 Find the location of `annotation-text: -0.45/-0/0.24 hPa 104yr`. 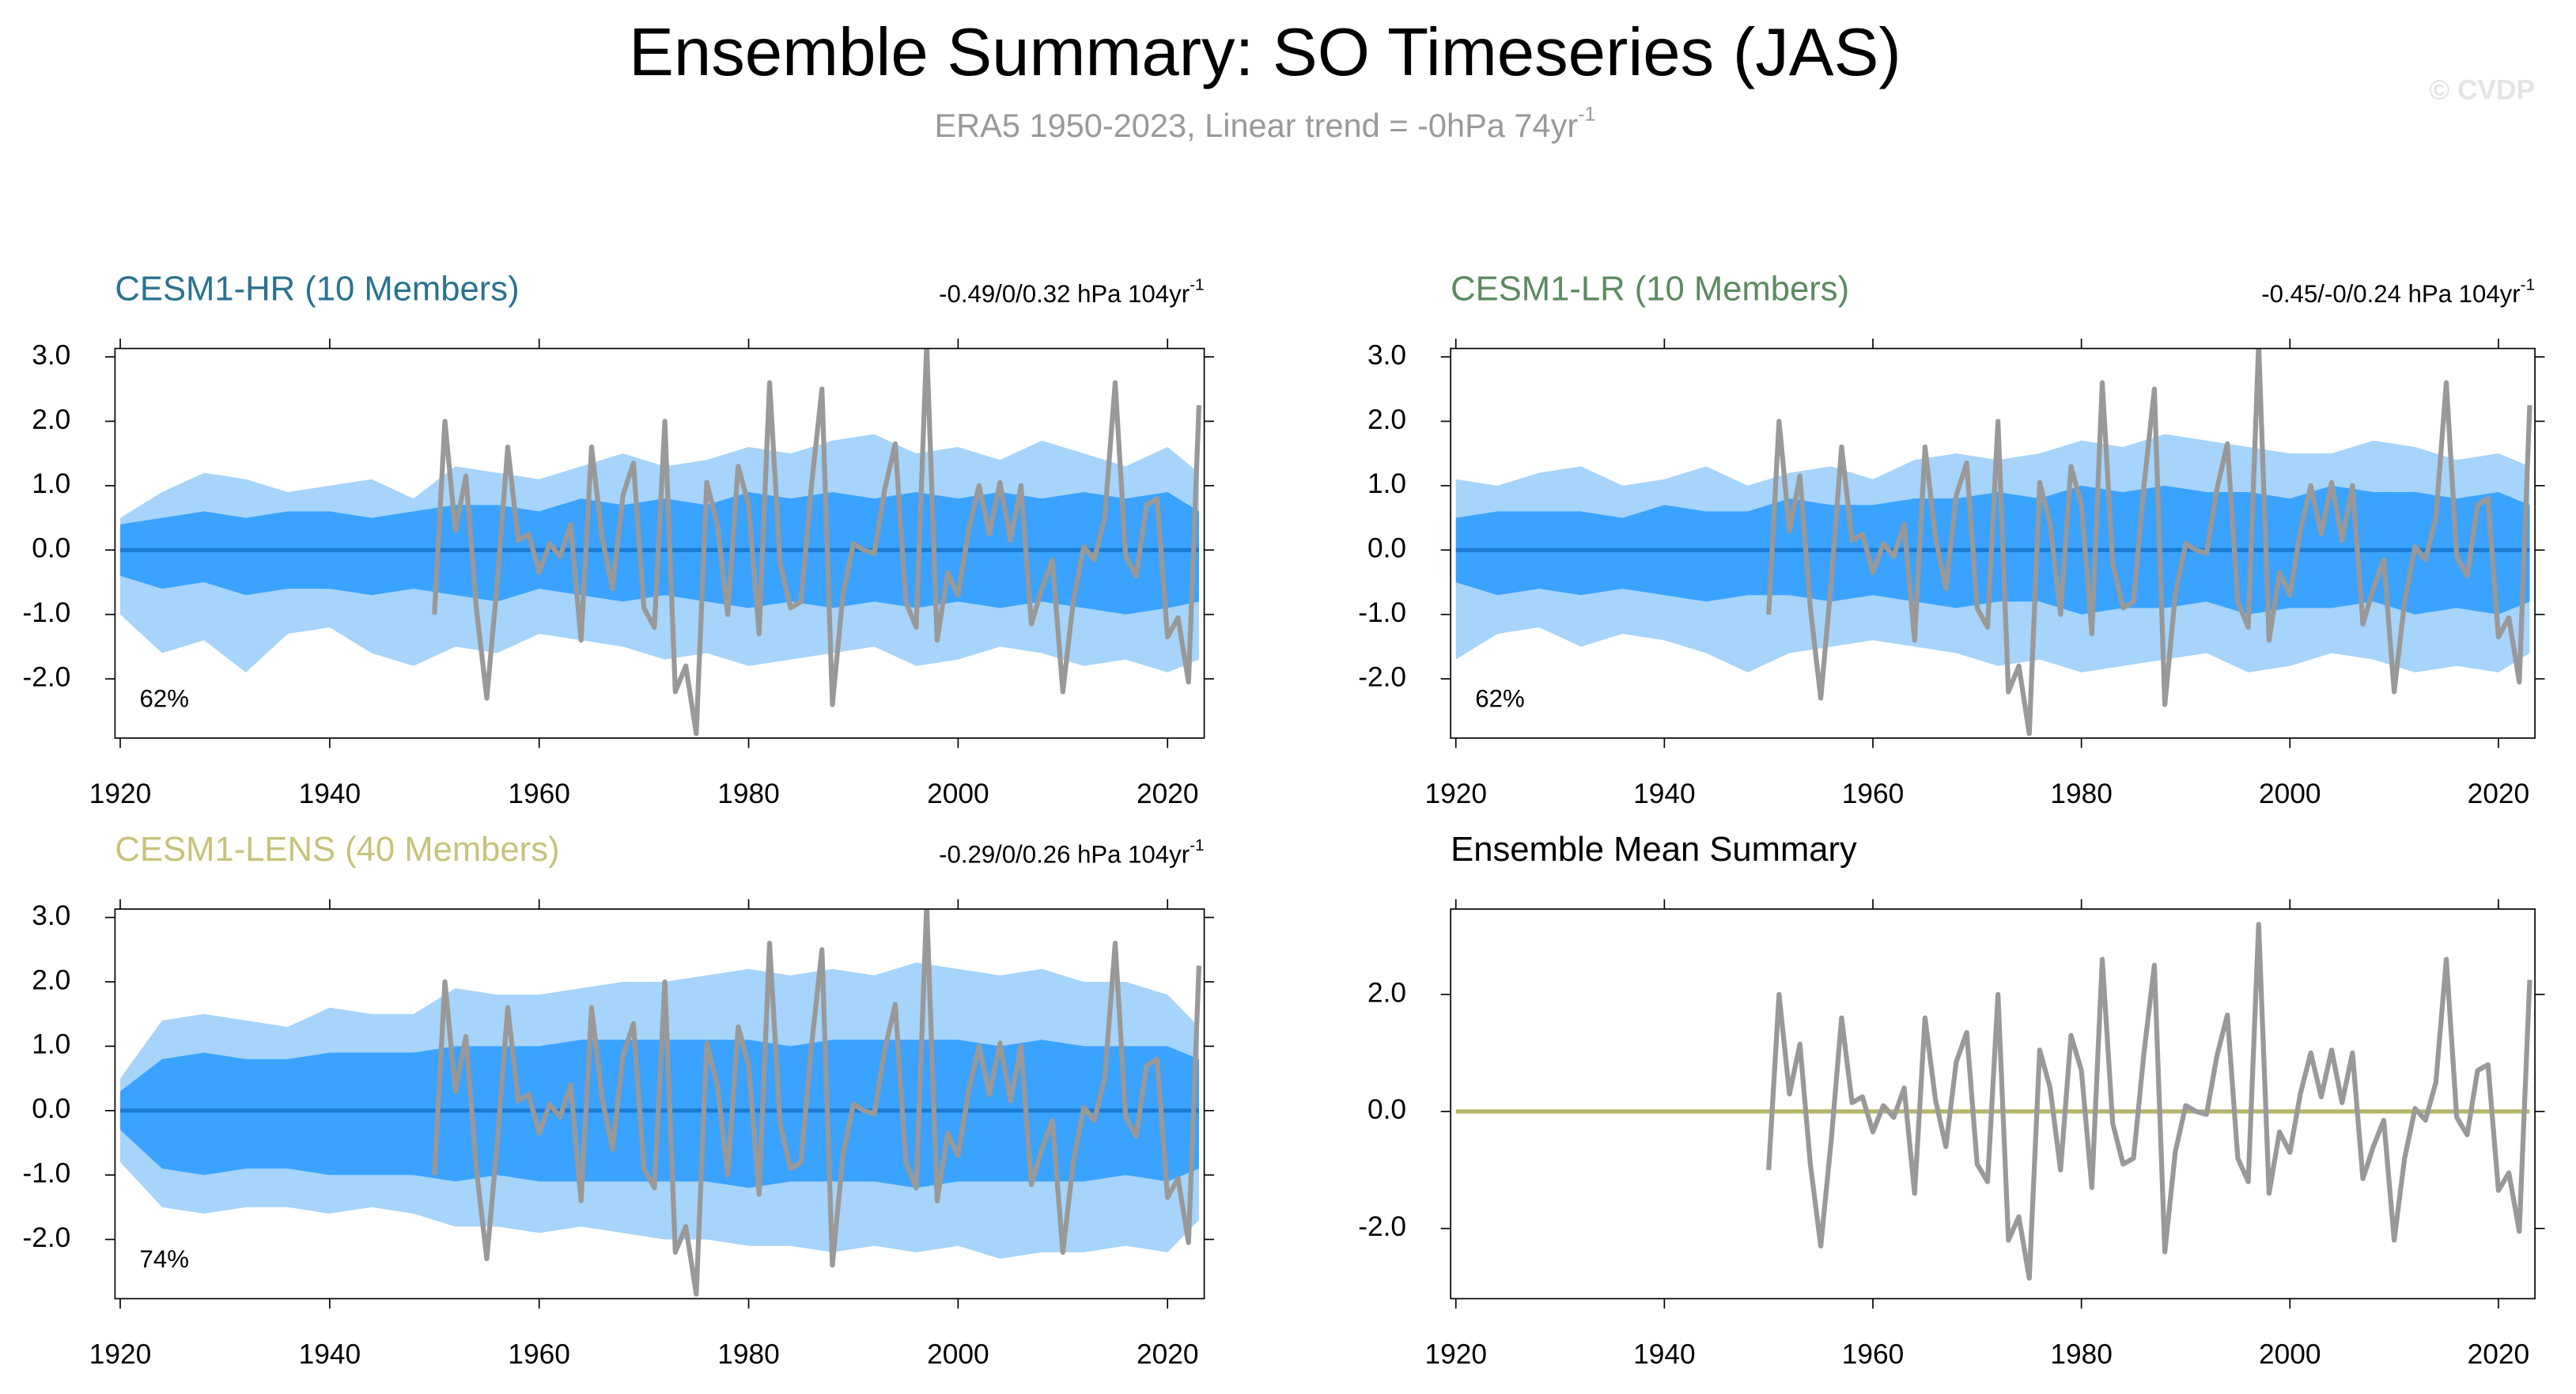

annotation-text: -0.45/-0/0.24 hPa 104yr is located at coordinates (2390, 294).